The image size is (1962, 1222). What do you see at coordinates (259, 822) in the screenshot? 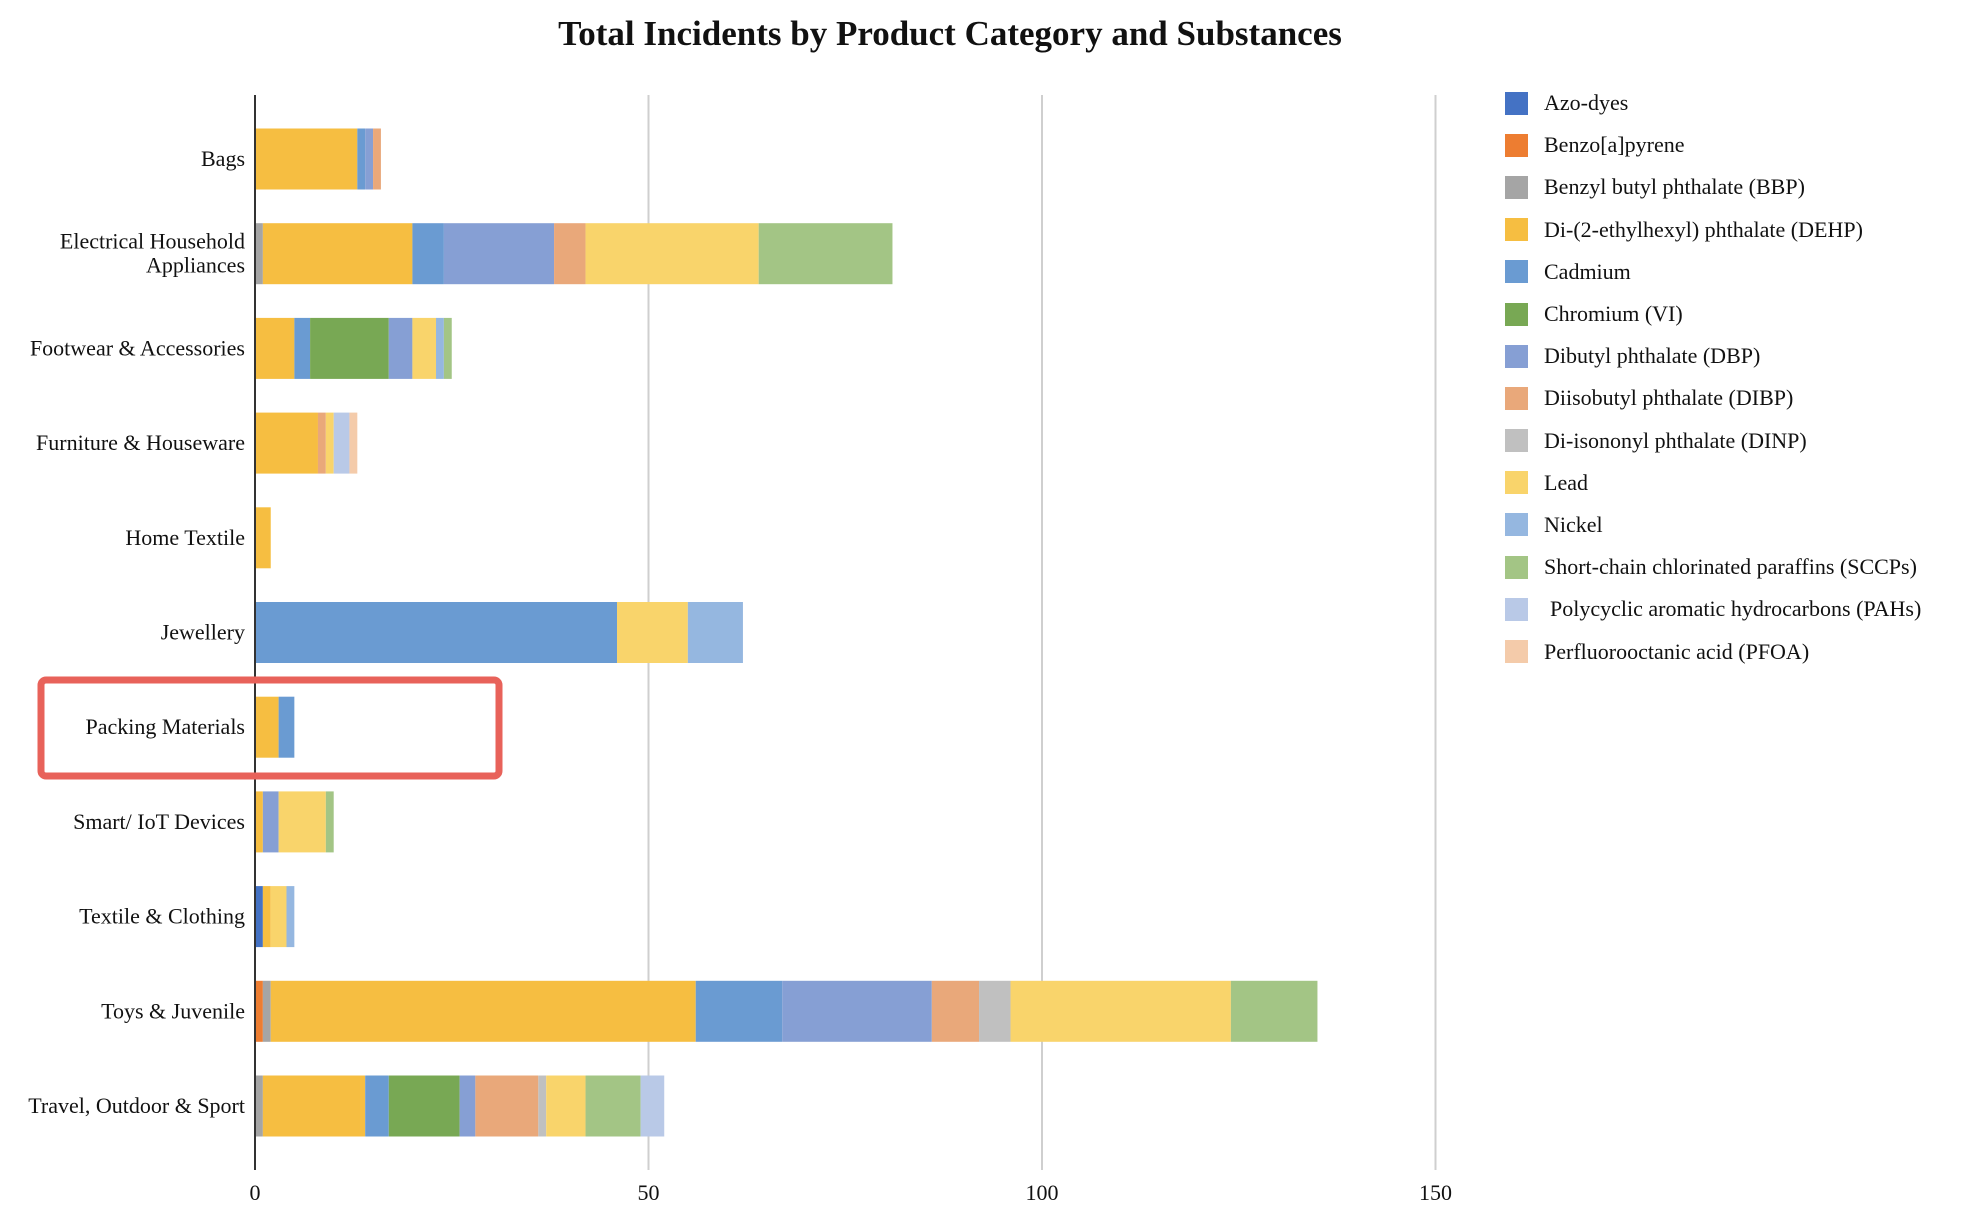
I see `bar-segment-smart-iot-devices-di-2-ethylhexyl-phthalate-dehp` at bounding box center [259, 822].